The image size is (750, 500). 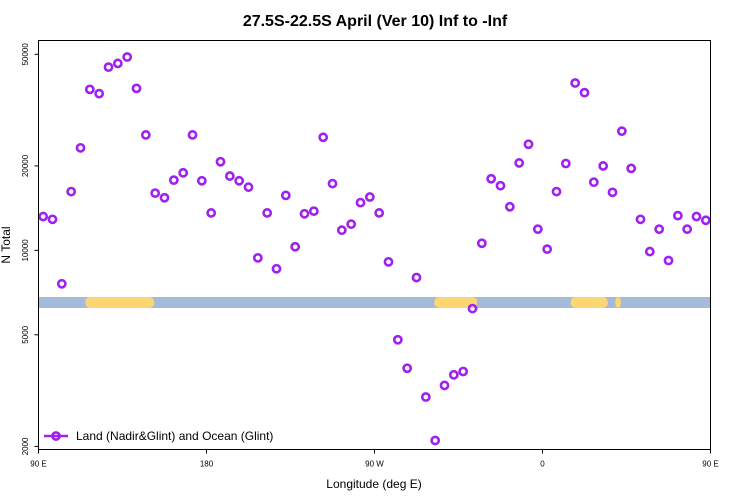 What do you see at coordinates (375, 21) in the screenshot?
I see `chart-title: 27.5S-22.5S April (Ver 10) Inf to -Inf` at bounding box center [375, 21].